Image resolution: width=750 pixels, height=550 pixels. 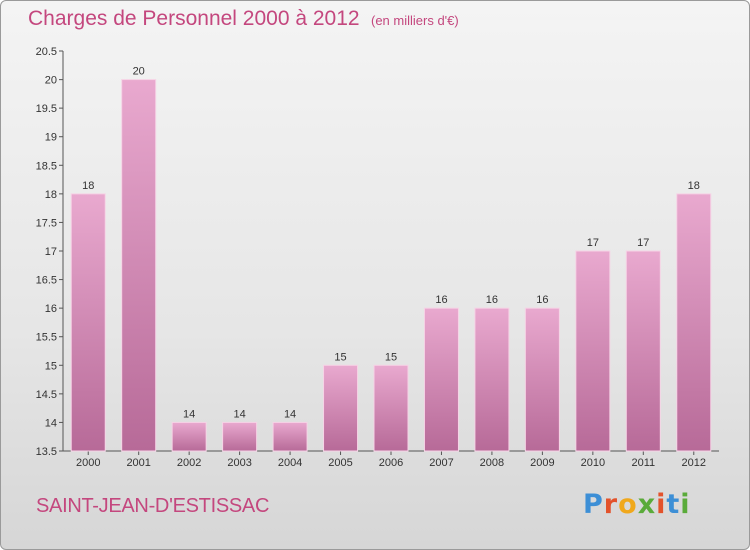 What do you see at coordinates (51, 195) in the screenshot?
I see `y-tick-label: 18` at bounding box center [51, 195].